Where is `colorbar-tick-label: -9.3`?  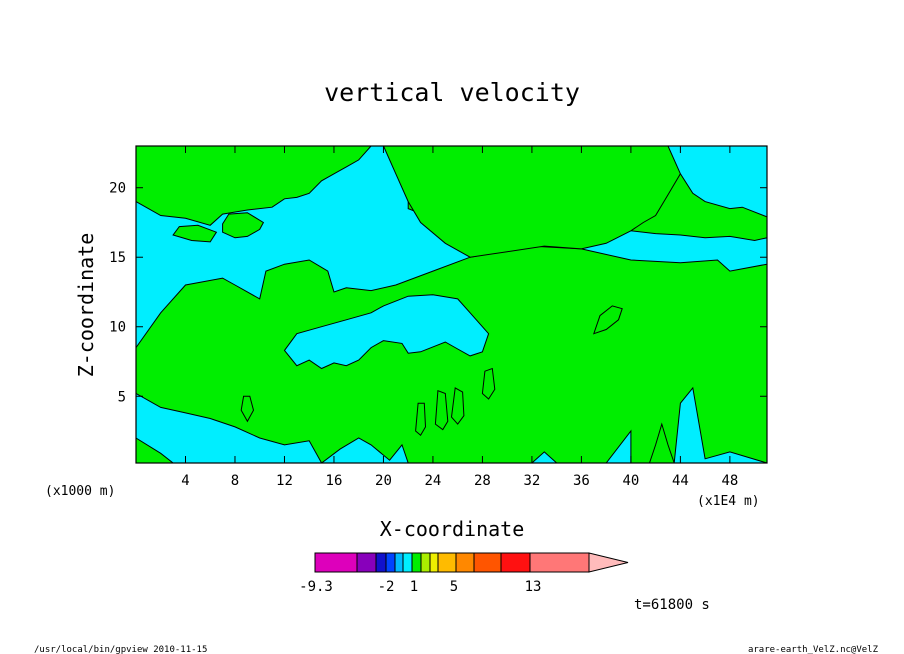
colorbar-tick-label: -9.3 is located at coordinates (316, 587).